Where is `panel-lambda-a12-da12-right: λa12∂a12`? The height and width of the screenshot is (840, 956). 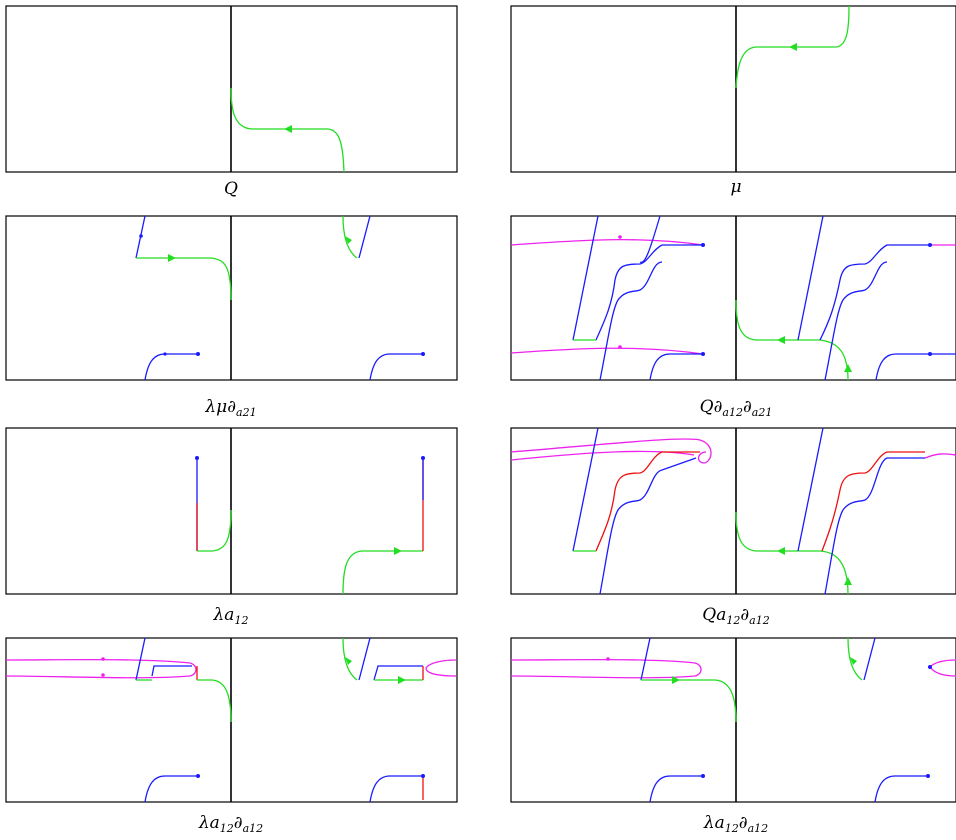
panel-lambda-a12-da12-right: λa12∂a12 is located at coordinates (733, 736).